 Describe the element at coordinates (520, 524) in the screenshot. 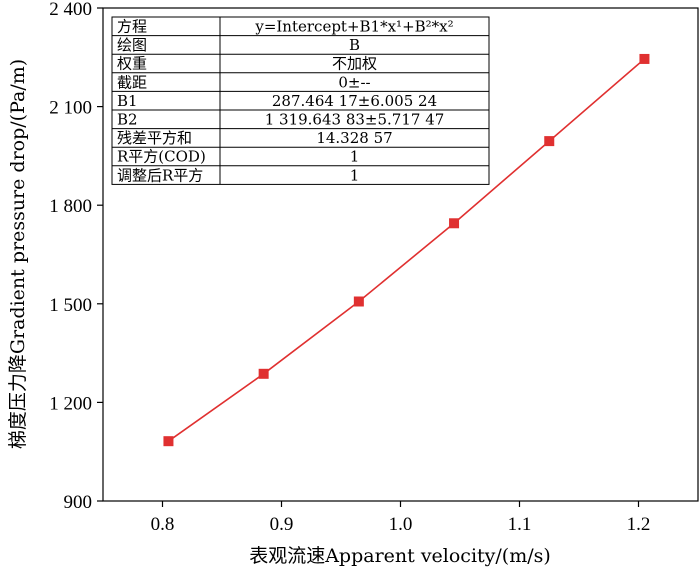

I see `x-tick-label: 1.1` at that location.